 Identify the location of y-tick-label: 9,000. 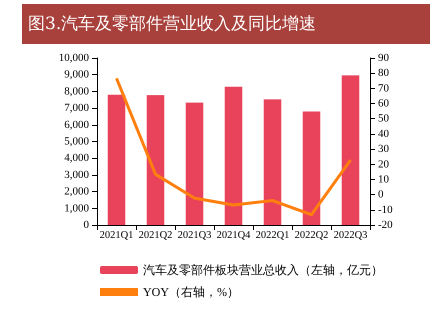
(77, 74).